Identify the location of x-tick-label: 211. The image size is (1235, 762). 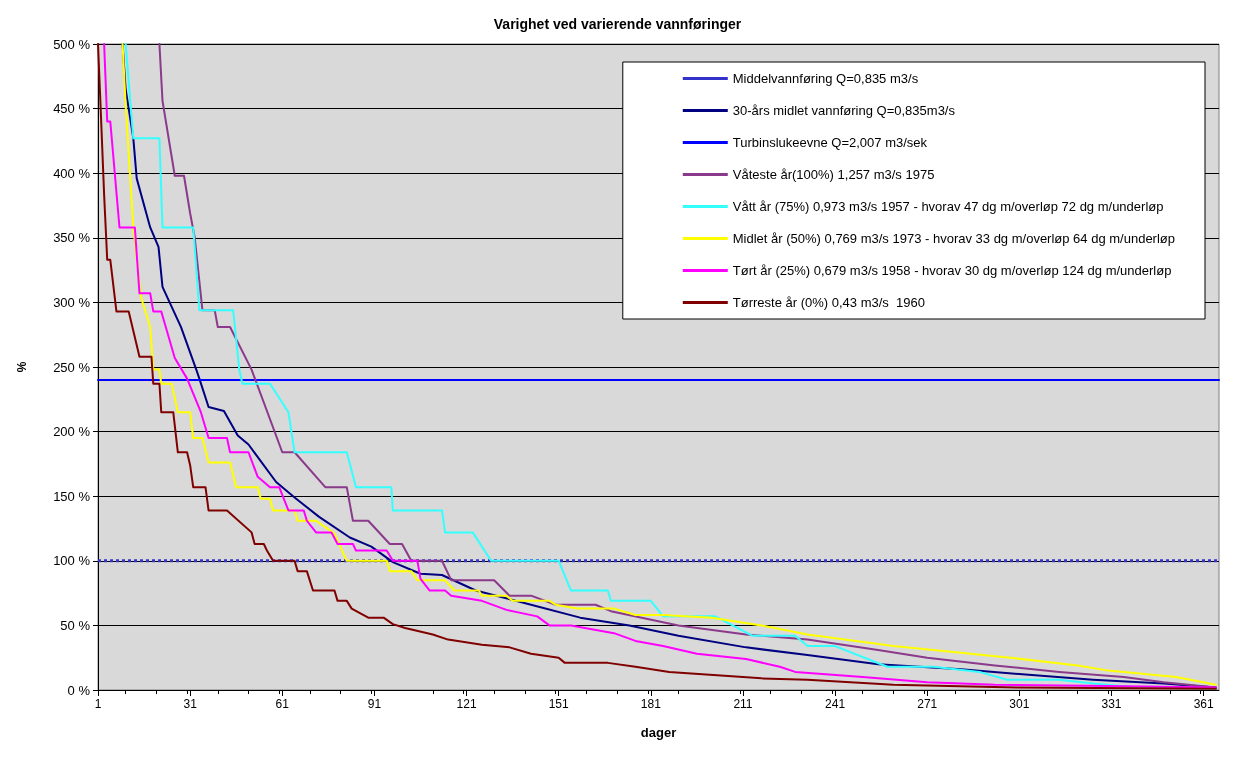
(743, 704).